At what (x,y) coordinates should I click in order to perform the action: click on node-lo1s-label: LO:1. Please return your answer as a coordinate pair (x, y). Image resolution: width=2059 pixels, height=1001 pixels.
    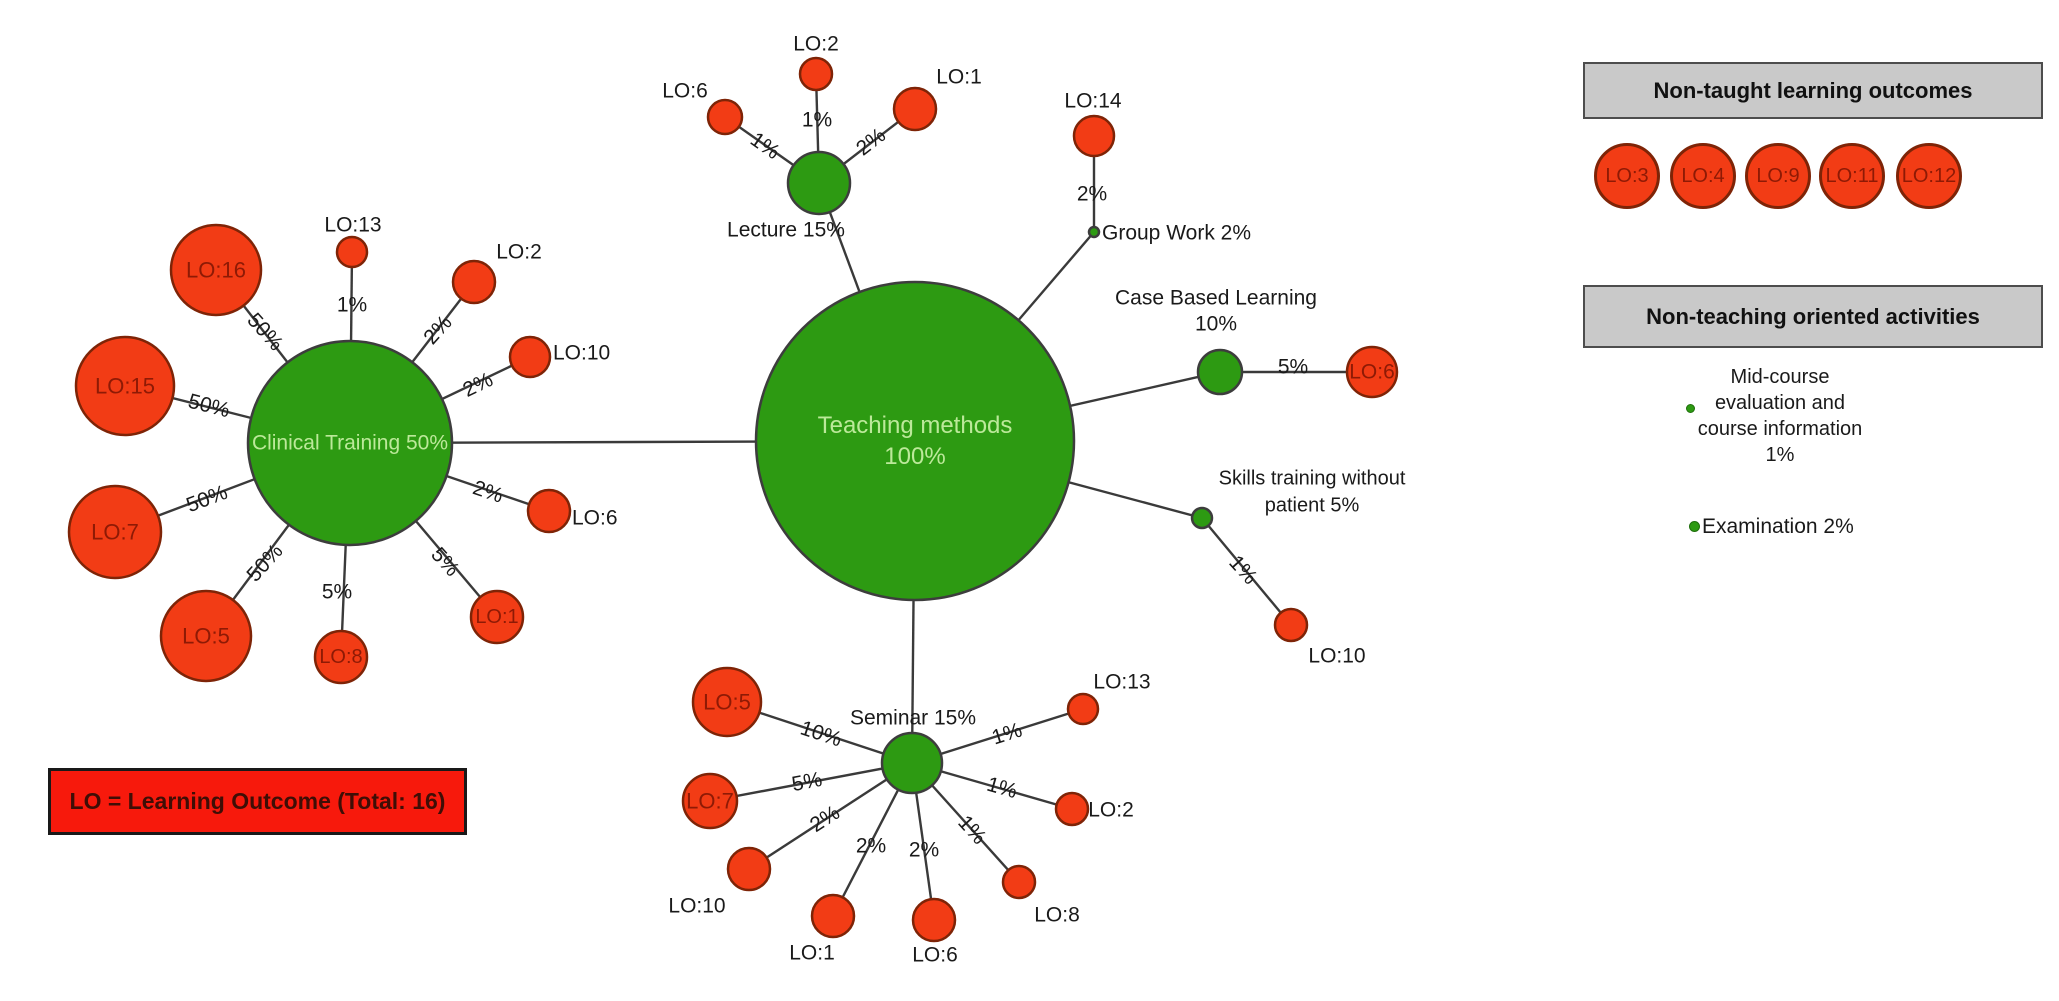
    Looking at the image, I should click on (812, 953).